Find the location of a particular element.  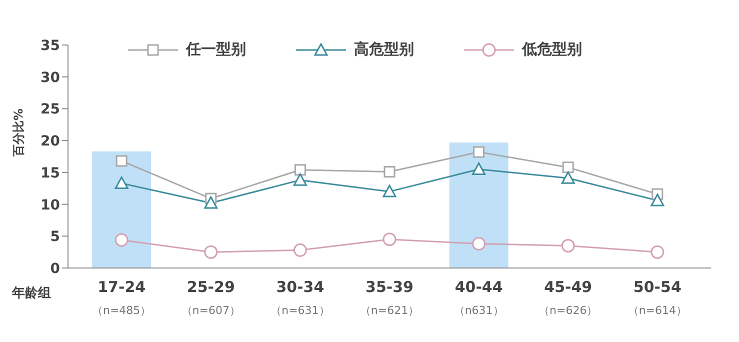

legend-label: 高危型别 is located at coordinates (384, 49).